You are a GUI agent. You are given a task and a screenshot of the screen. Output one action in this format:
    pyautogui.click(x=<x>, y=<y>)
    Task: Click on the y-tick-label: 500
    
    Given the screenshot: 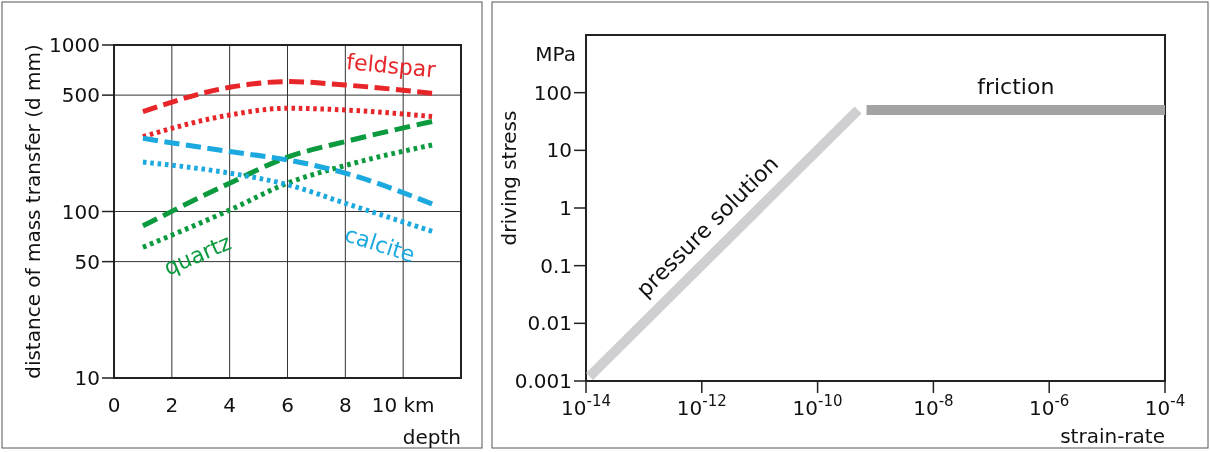 What is the action you would take?
    pyautogui.click(x=80, y=95)
    